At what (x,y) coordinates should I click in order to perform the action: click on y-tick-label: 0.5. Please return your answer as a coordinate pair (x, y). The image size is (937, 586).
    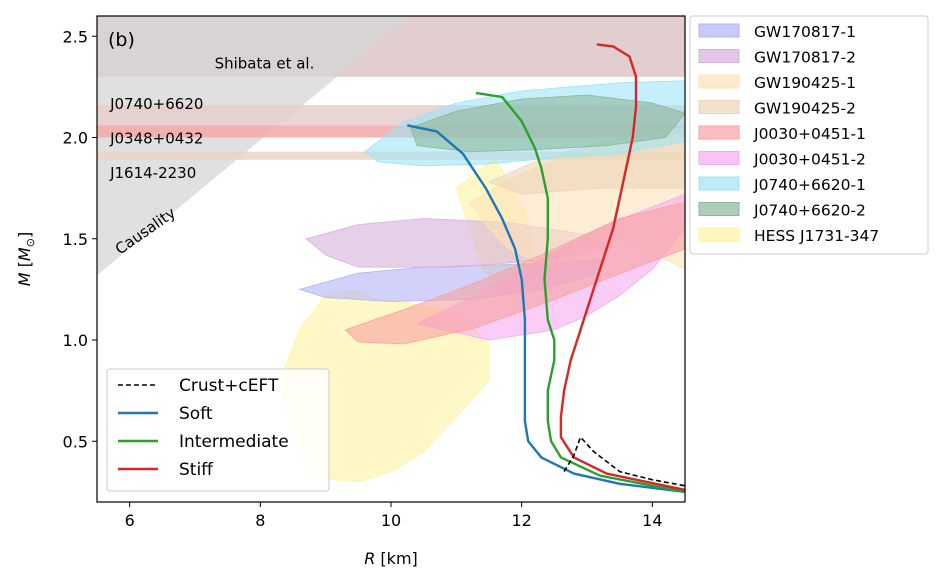
    Looking at the image, I should click on (75, 441).